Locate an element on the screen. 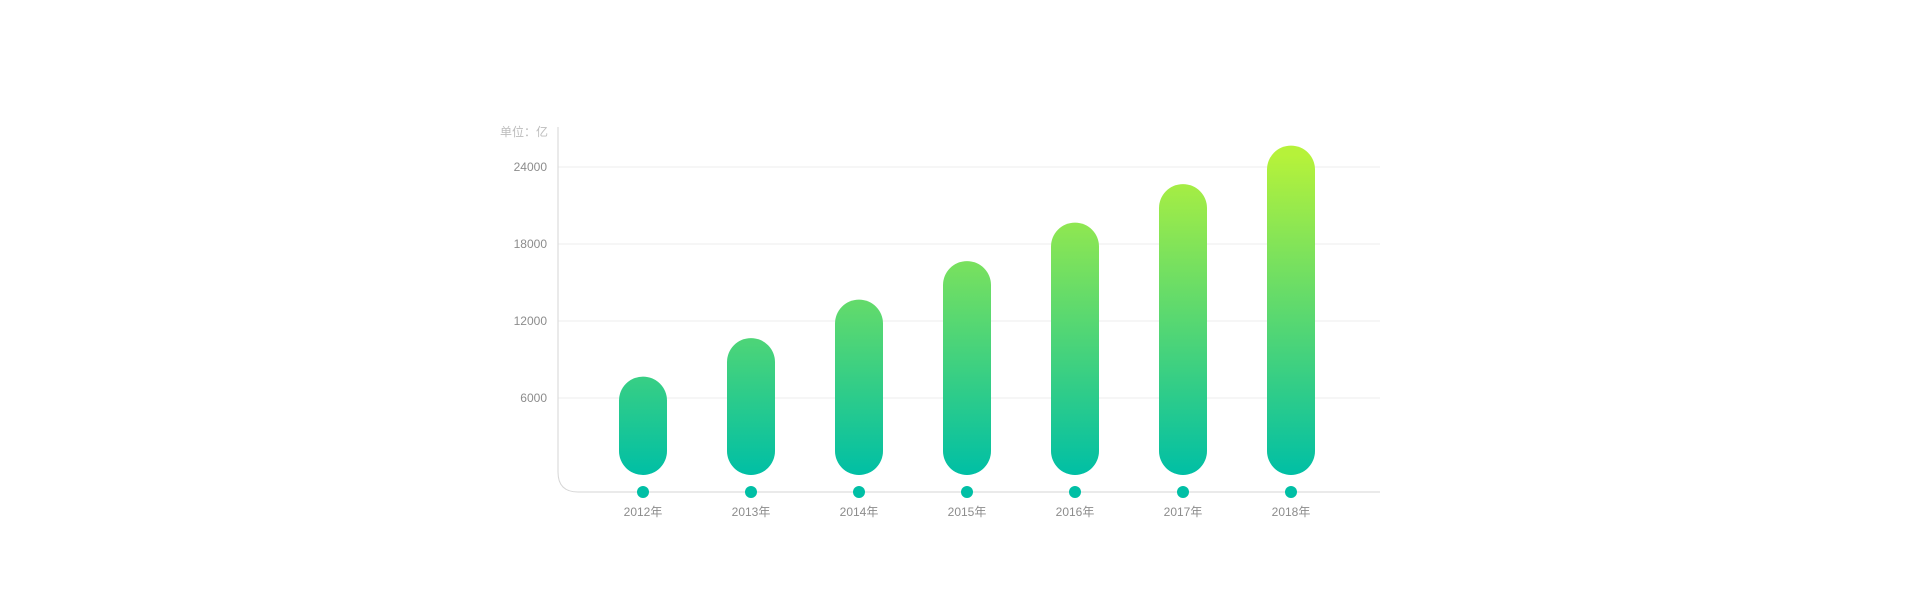 The width and height of the screenshot is (1920, 605). category-dots is located at coordinates (967, 492).